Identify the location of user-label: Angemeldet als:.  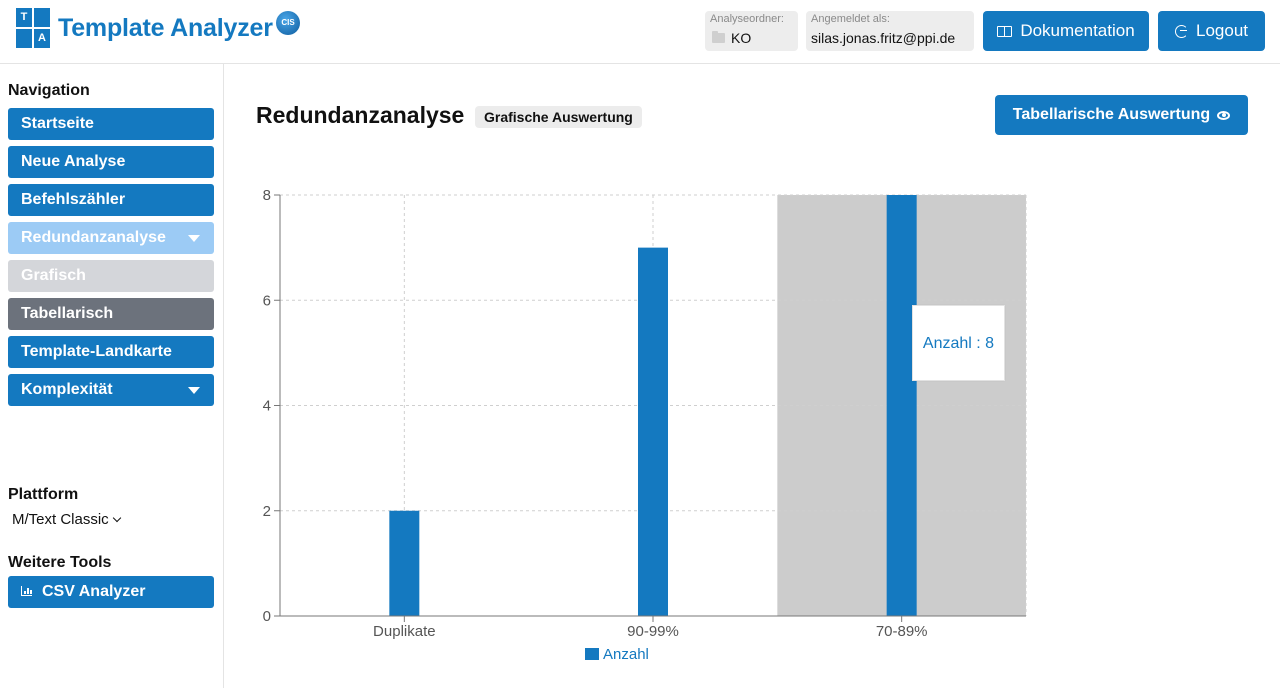
(850, 19).